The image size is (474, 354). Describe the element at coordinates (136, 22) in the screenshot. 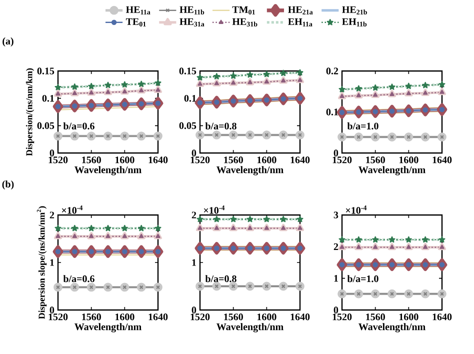

I see `legend-label: TE$_{01}$` at that location.